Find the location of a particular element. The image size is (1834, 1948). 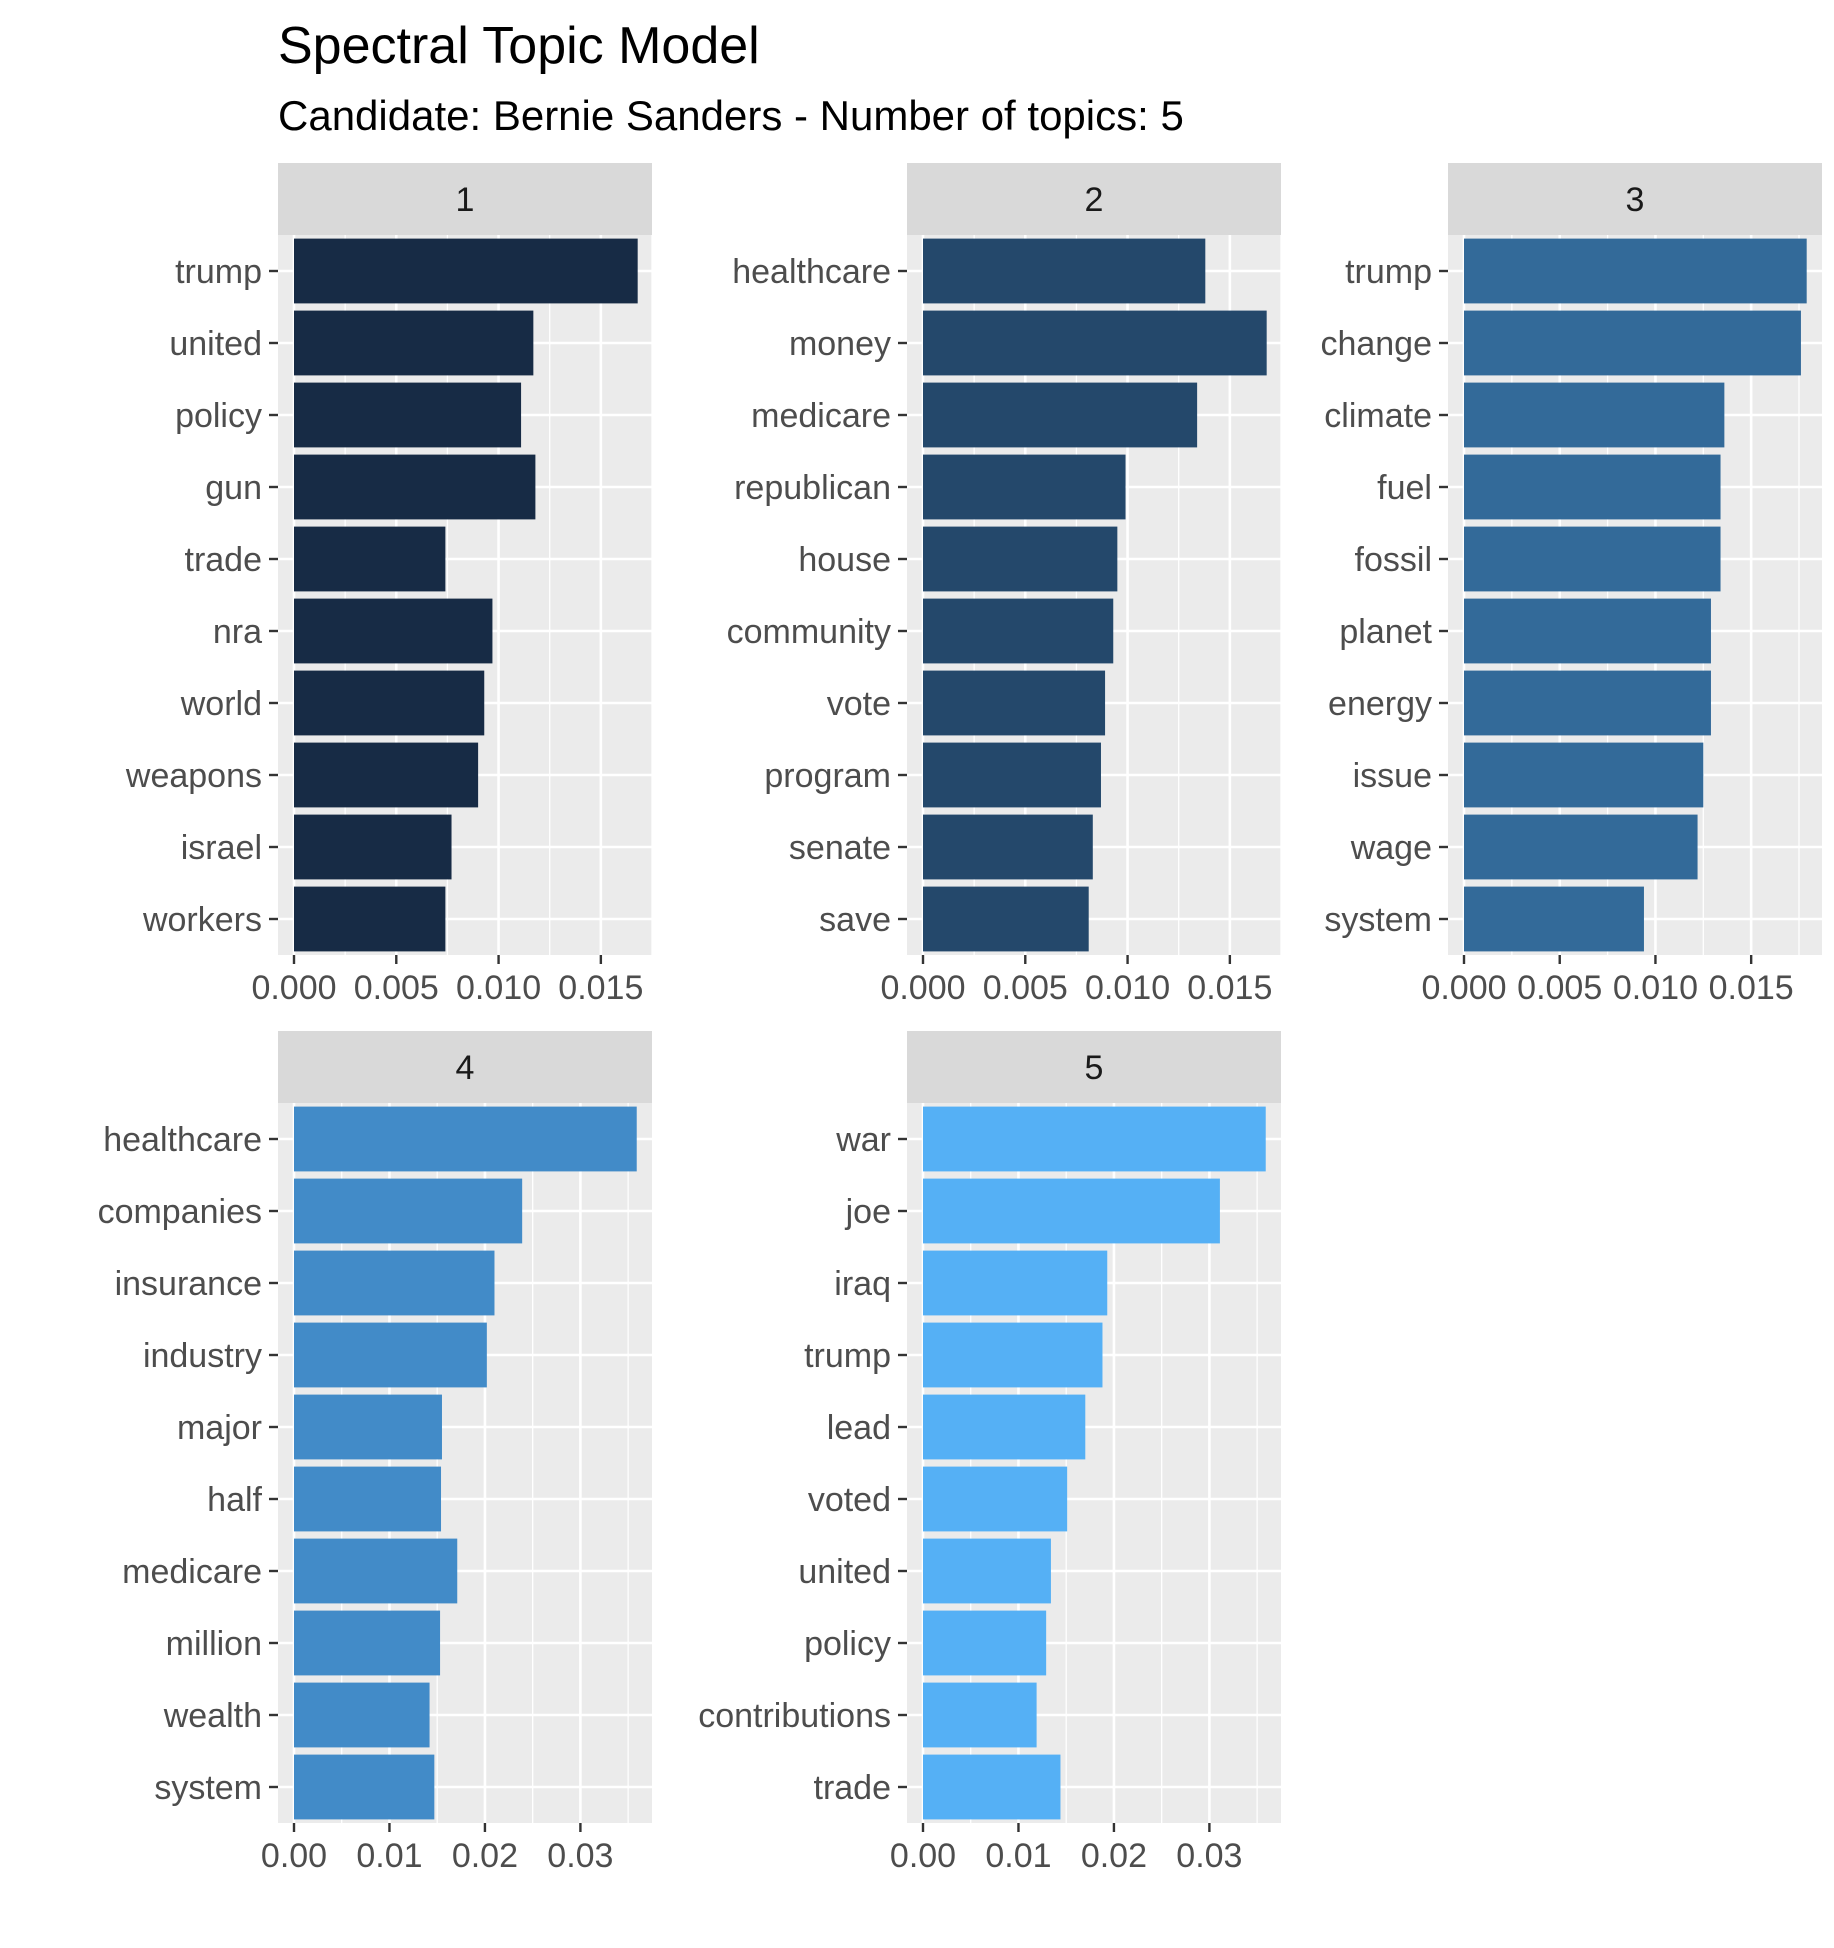

y-tick-label: energy is located at coordinates (1380, 704).